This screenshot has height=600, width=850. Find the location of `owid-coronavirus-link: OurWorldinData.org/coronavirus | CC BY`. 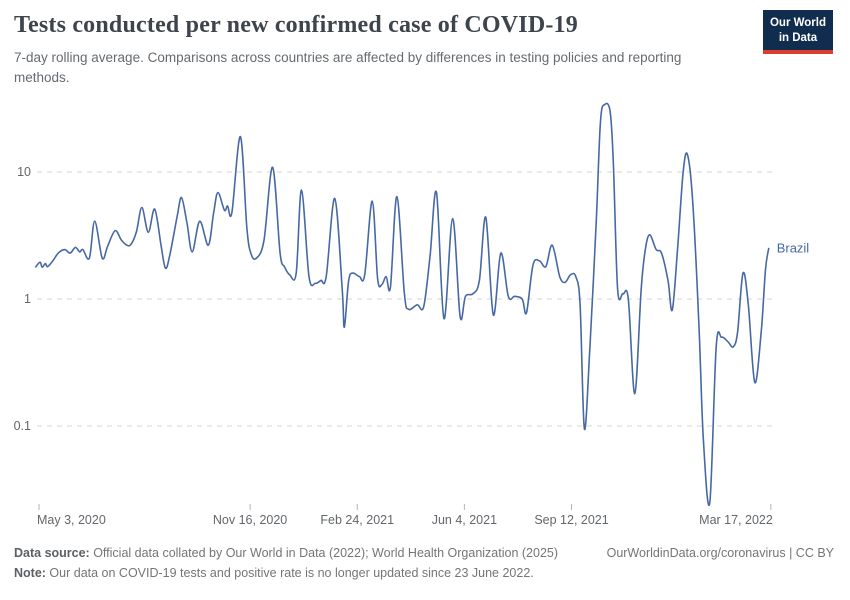

owid-coronavirus-link: OurWorldinData.org/coronavirus | CC BY is located at coordinates (720, 553).